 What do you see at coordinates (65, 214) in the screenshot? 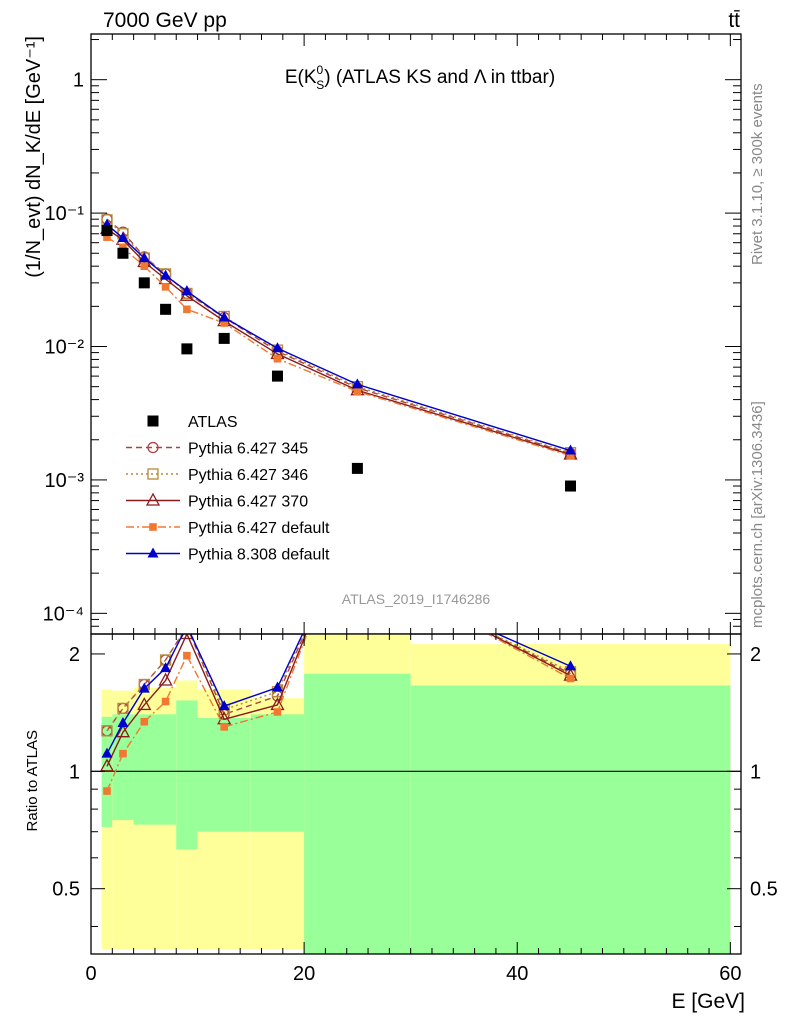
I see `y-tick-label-main: 10⁻¹` at bounding box center [65, 214].